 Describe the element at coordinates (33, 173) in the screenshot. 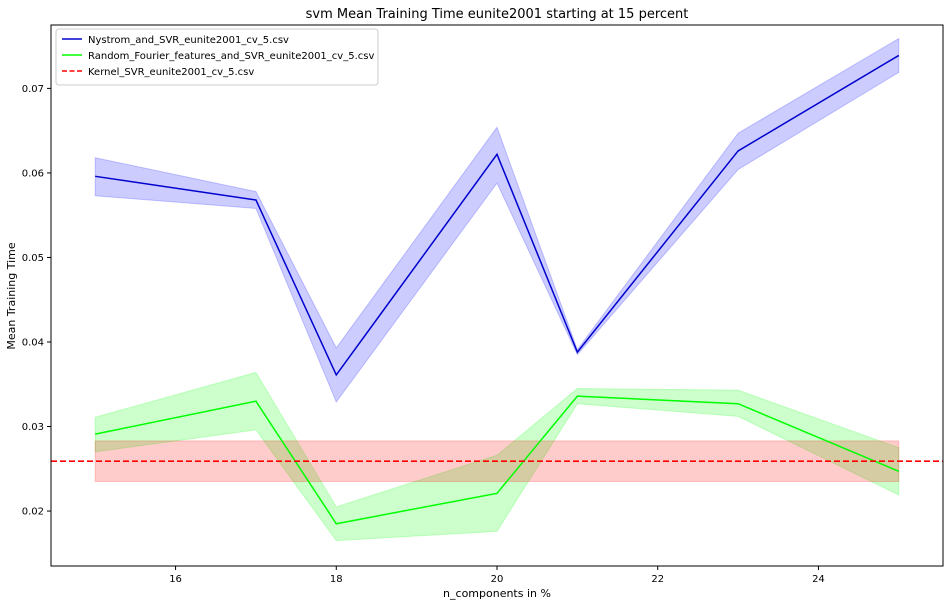

I see `y-tick-label: 0.06` at that location.